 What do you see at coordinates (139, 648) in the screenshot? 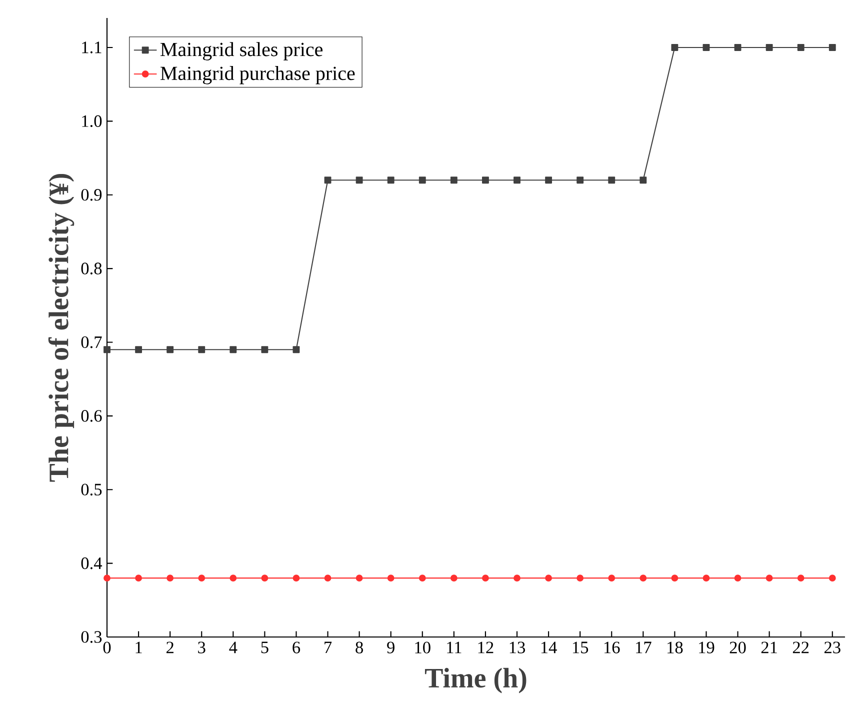
I see `x-tick-label: 1` at bounding box center [139, 648].